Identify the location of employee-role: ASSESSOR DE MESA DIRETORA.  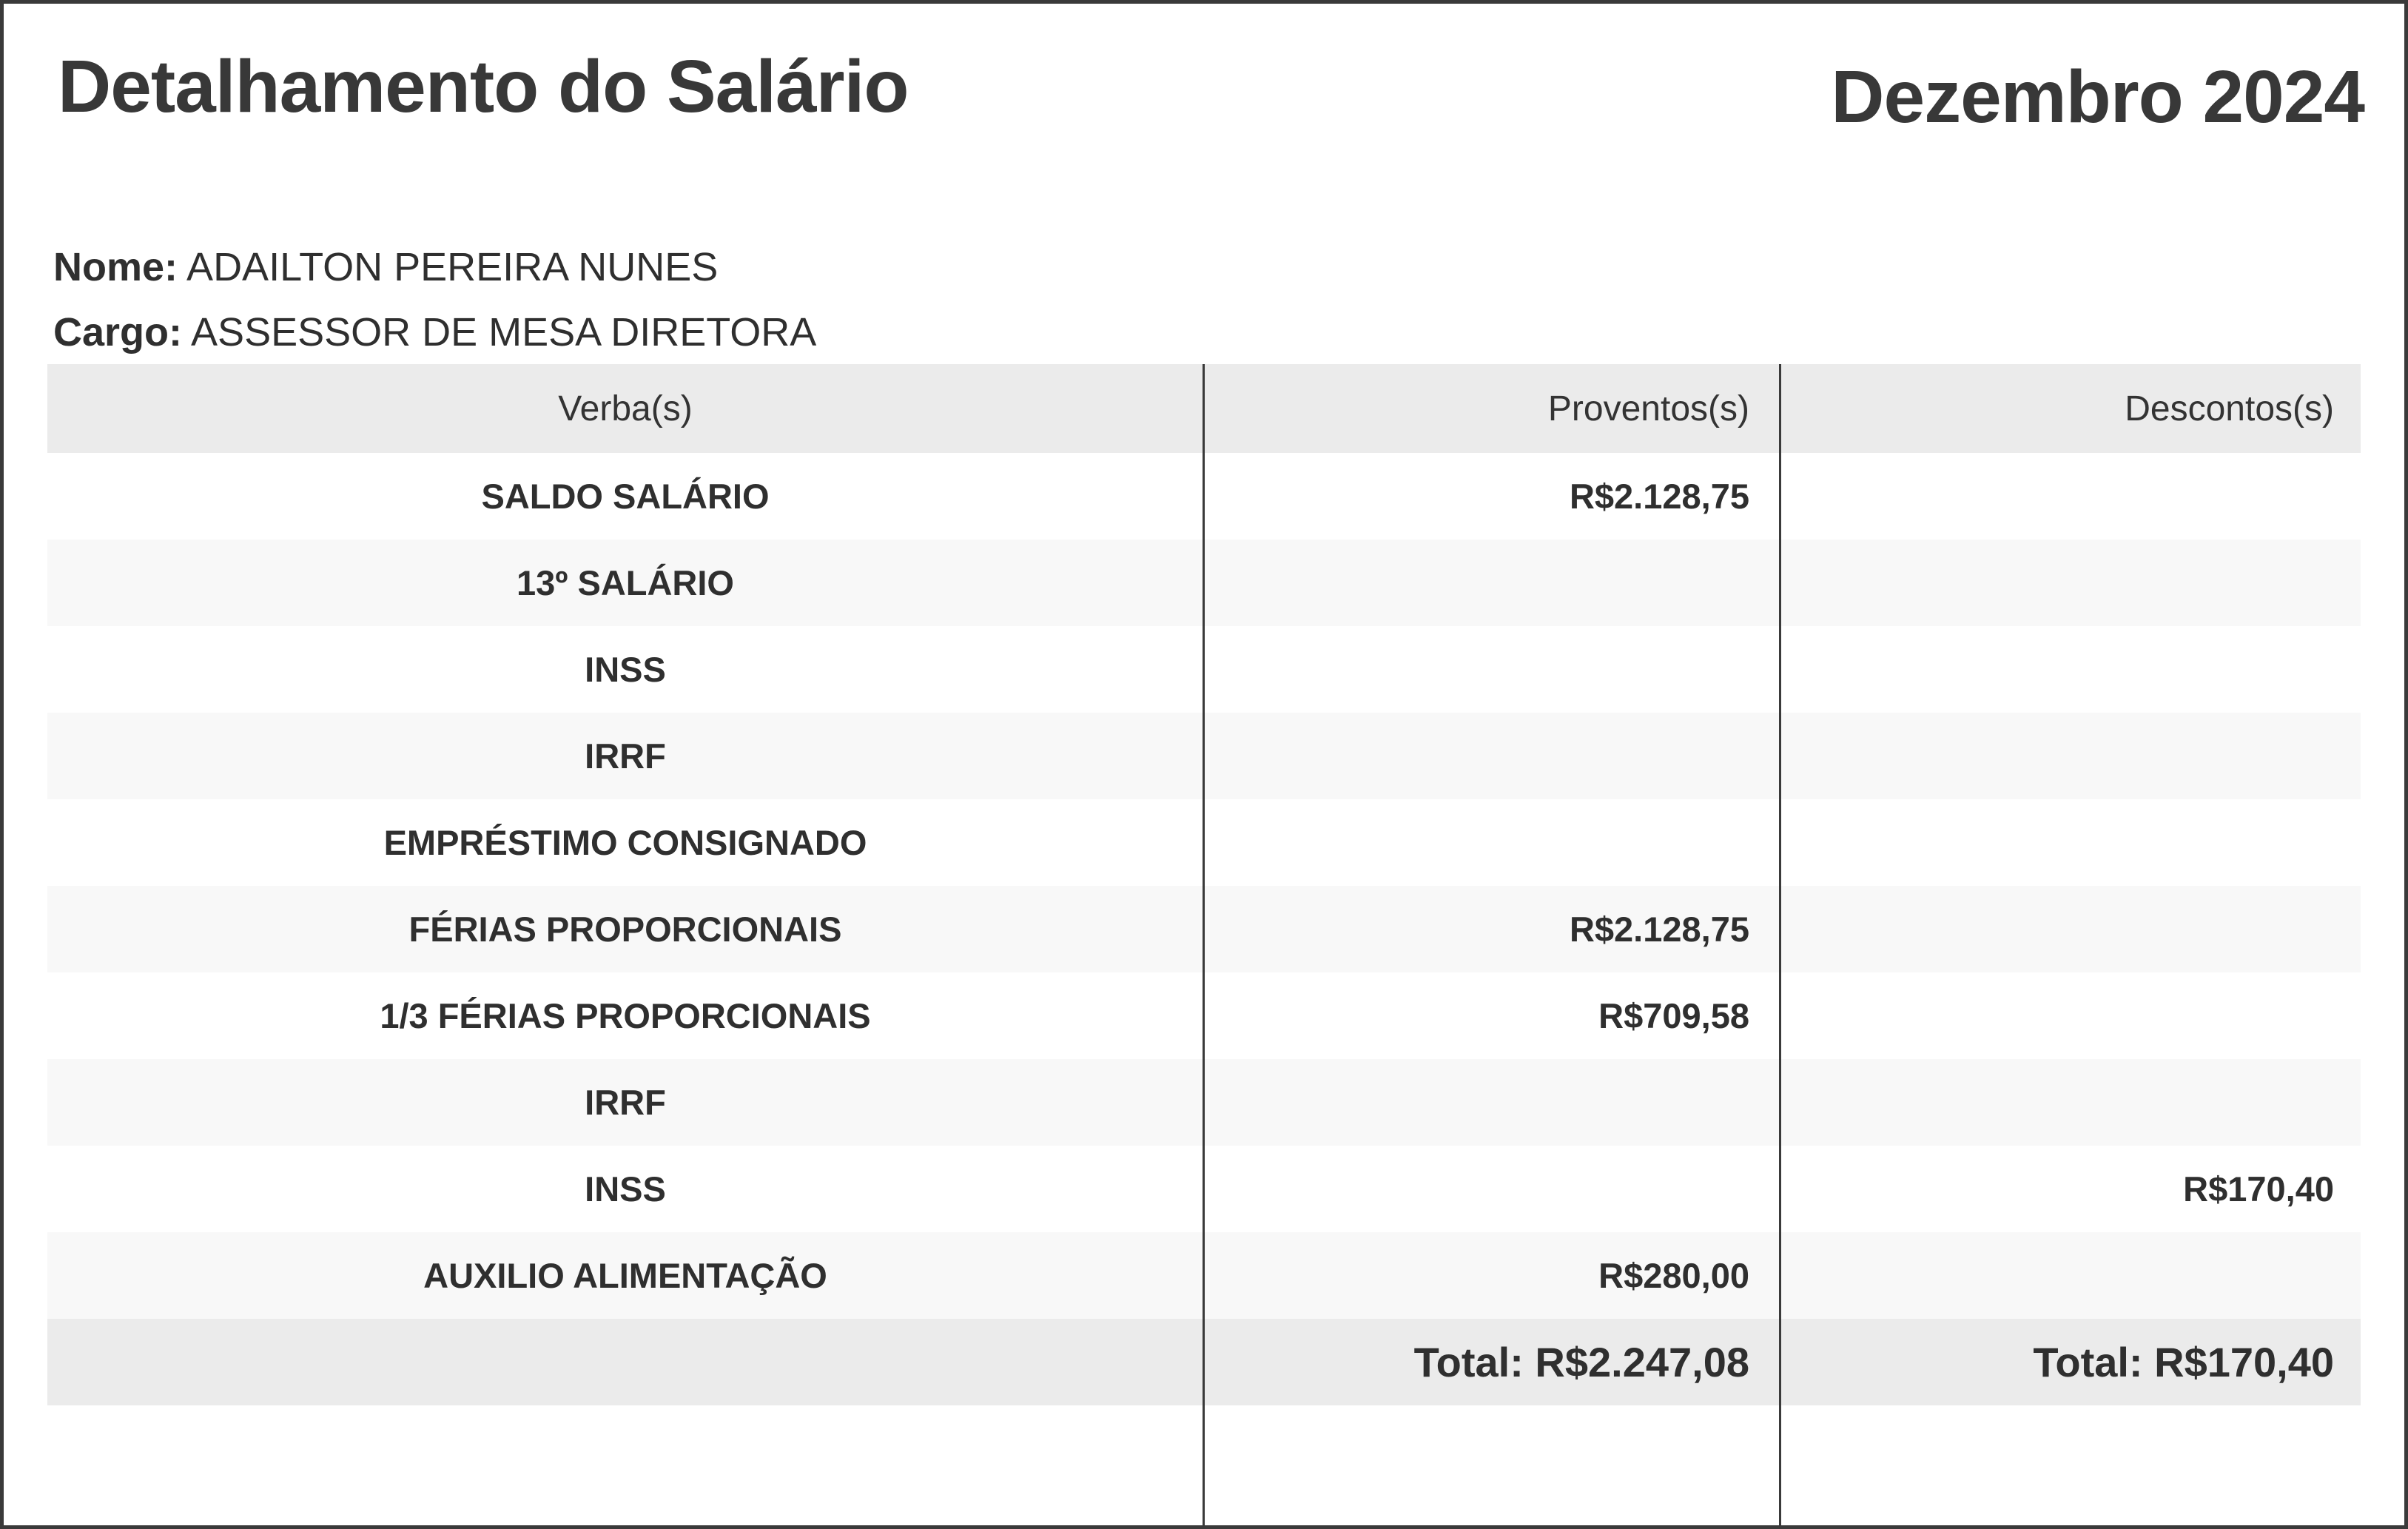
(504, 332).